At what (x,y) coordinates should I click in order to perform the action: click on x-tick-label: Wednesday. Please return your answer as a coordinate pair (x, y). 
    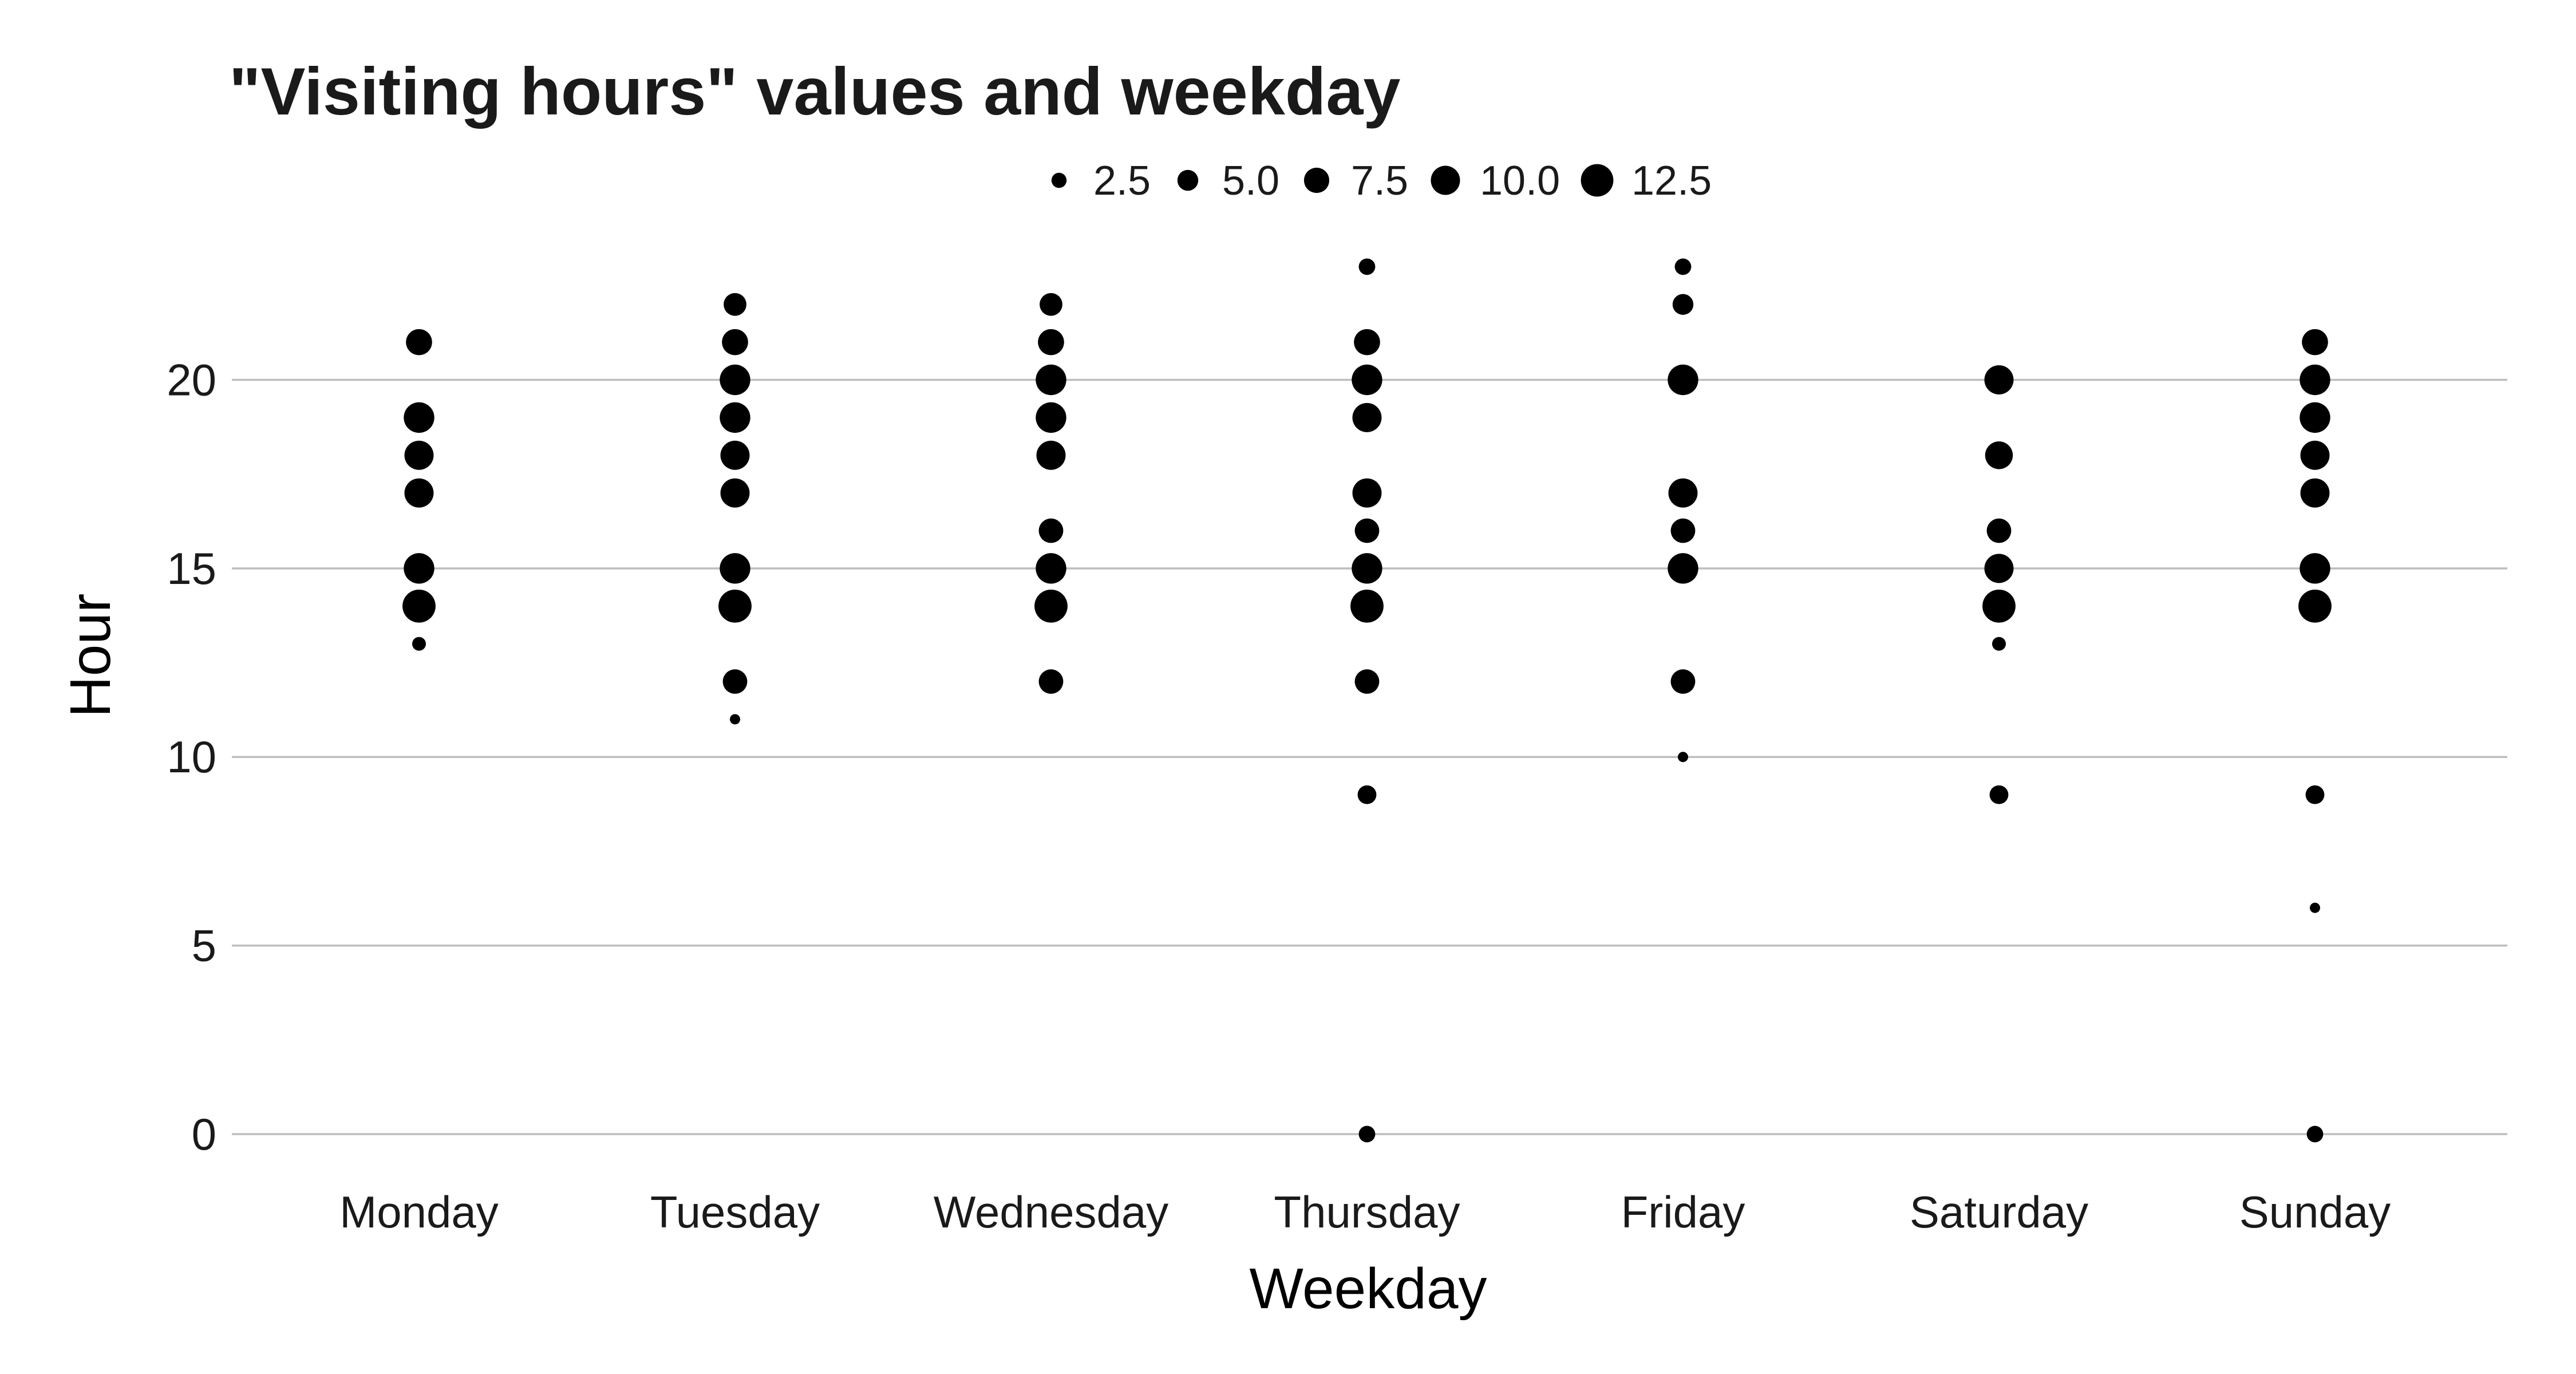
    Looking at the image, I should click on (1051, 1212).